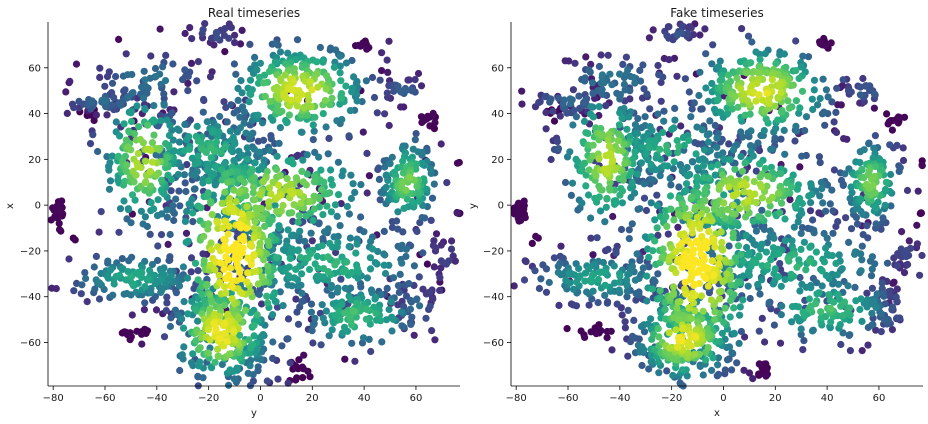  Describe the element at coordinates (497, 160) in the screenshot. I see `y-tick-label: 20` at that location.